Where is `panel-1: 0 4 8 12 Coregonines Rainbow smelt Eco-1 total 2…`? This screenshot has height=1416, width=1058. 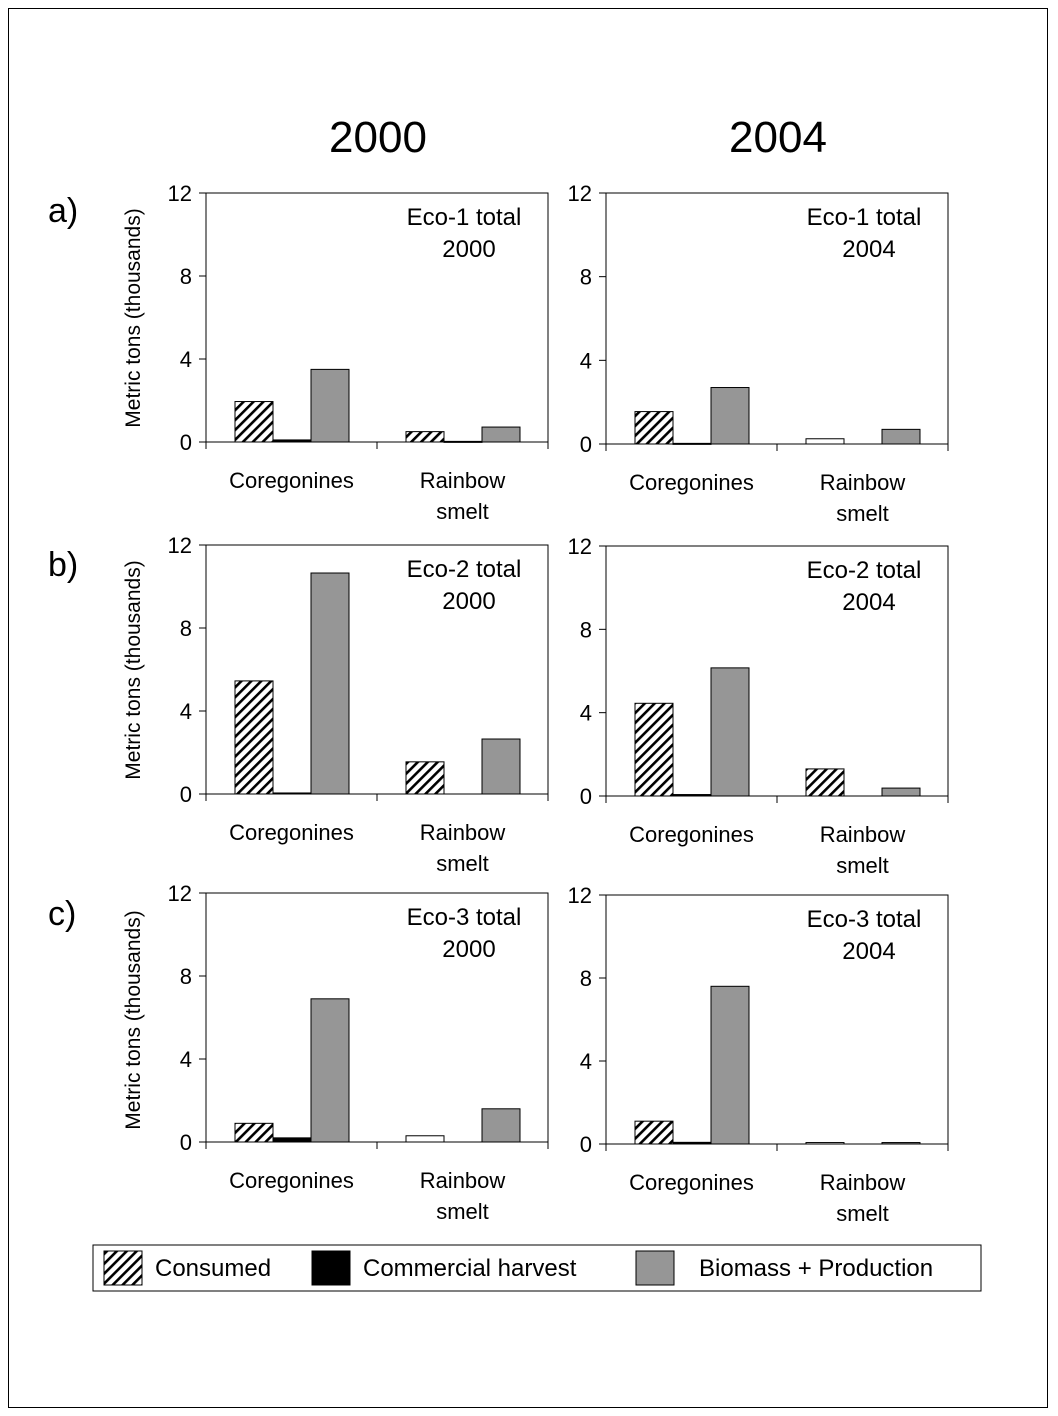
panel-1: 0 4 8 12 Coregonines Rainbow smelt Eco-1 total 2… is located at coordinates (358, 352).